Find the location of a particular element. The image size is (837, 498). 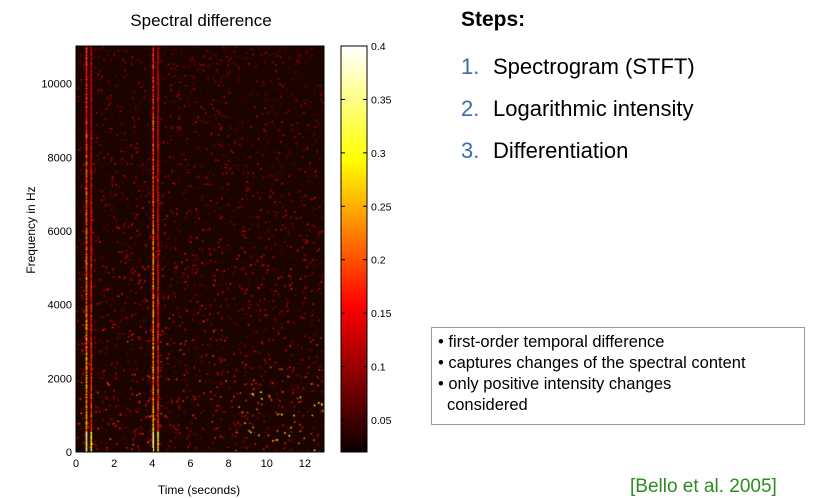

step-number: 2. is located at coordinates (470, 108).